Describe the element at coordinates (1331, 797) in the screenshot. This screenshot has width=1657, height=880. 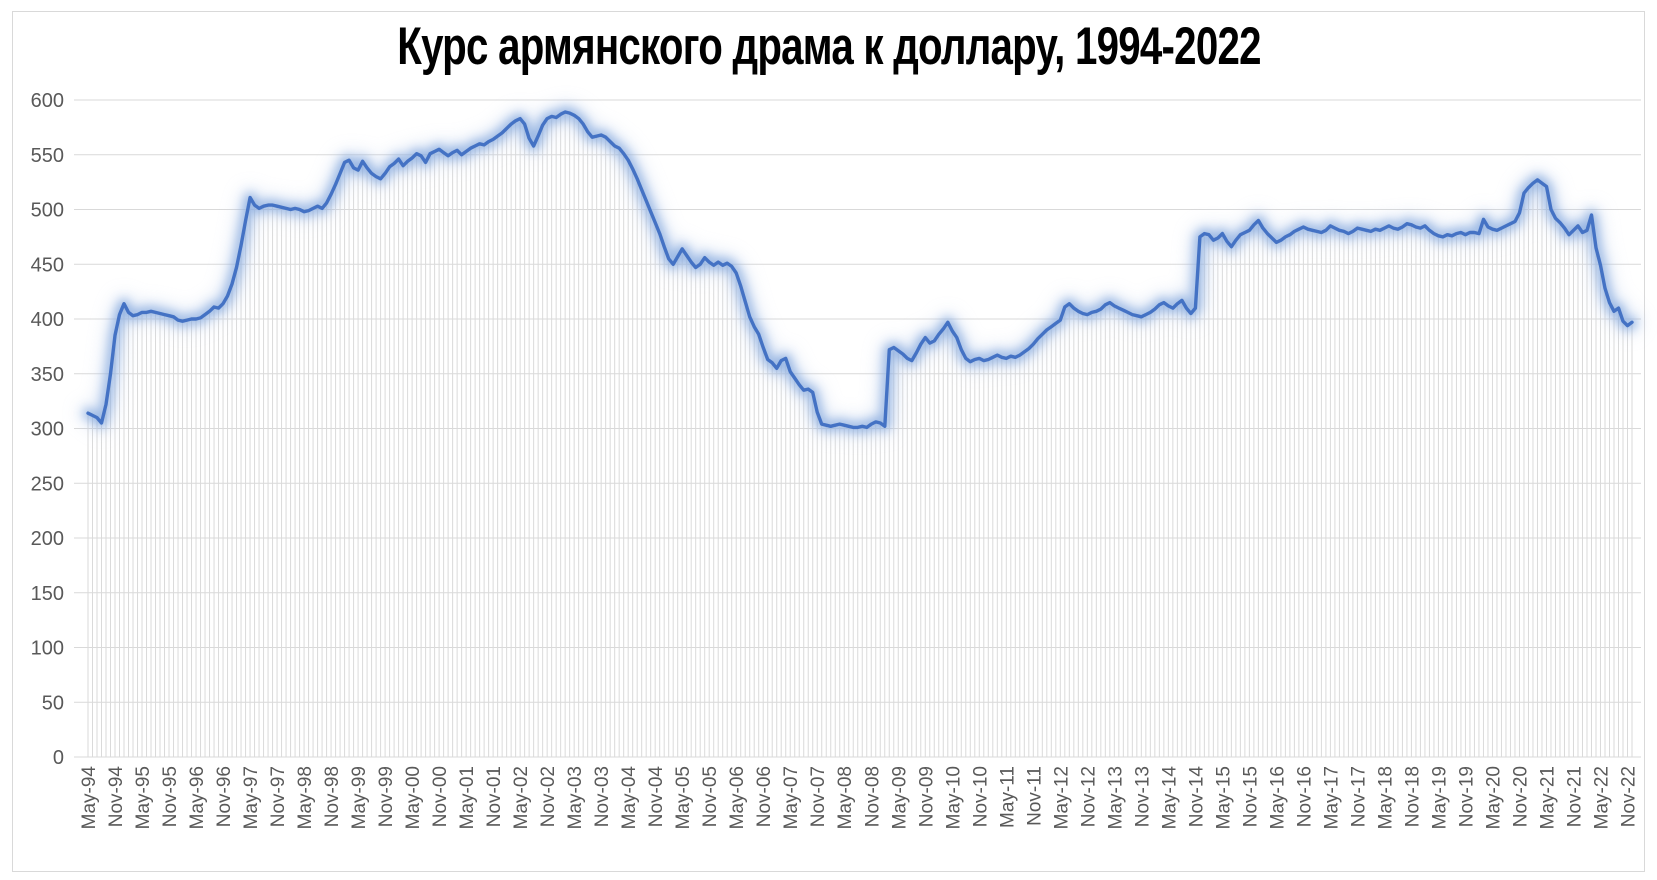
I see `svg-text: May-17` at that location.